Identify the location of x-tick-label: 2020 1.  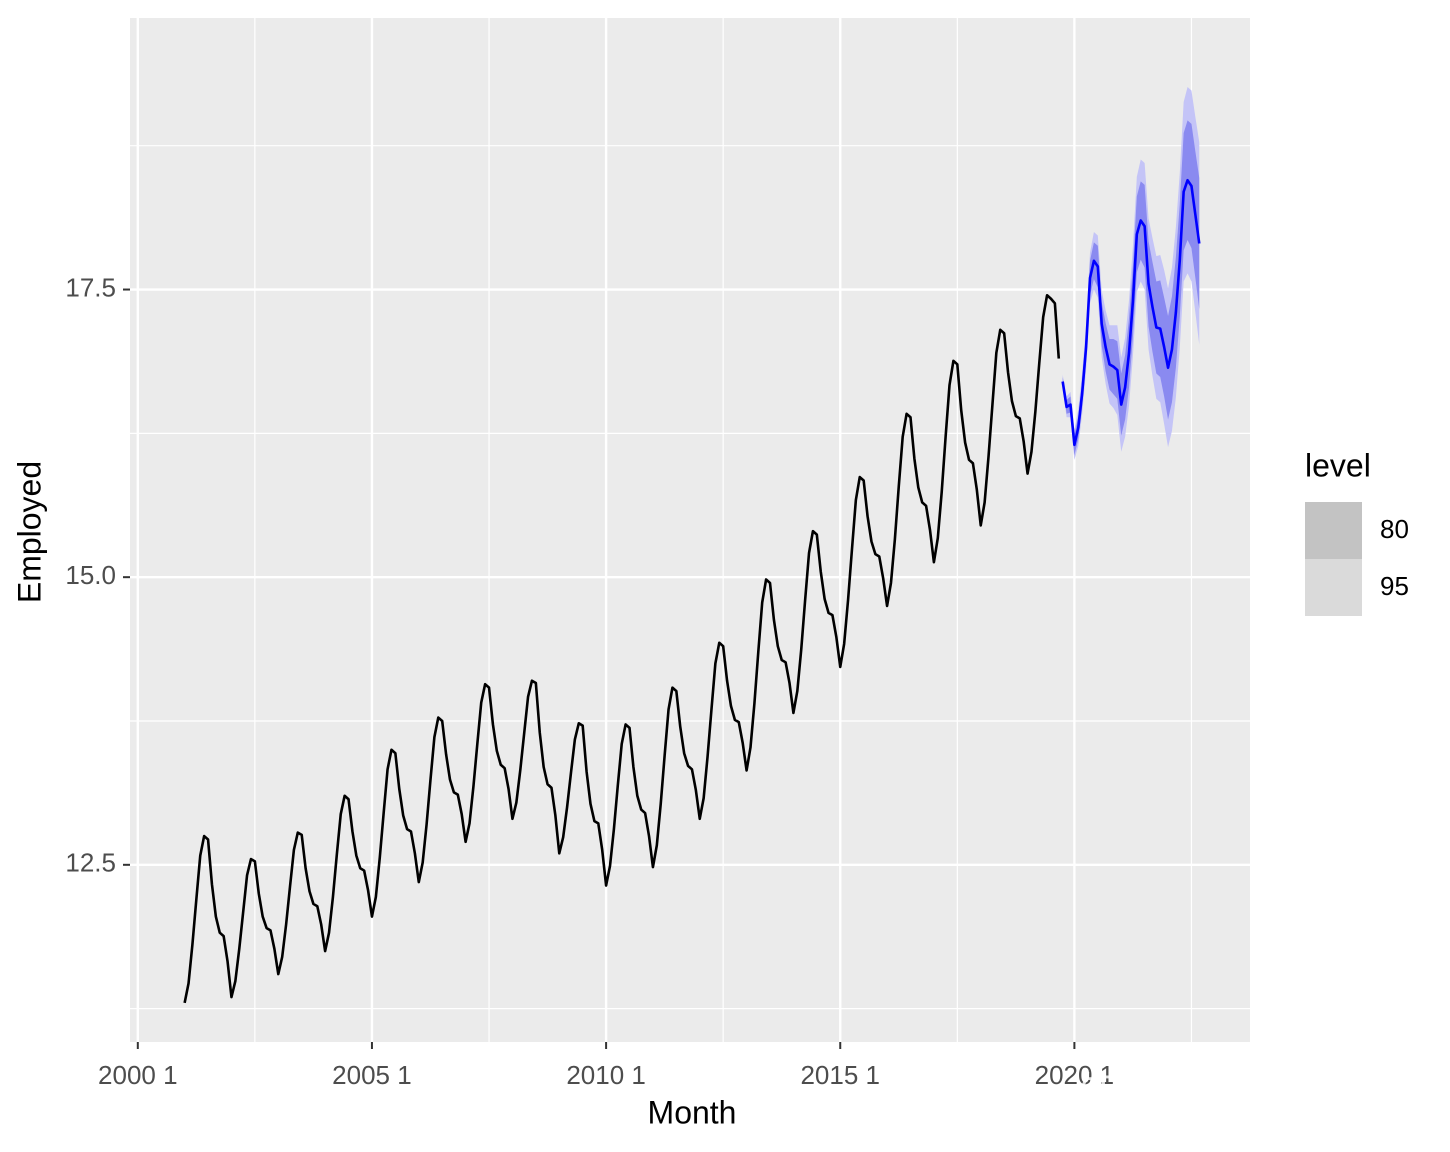
(1075, 1075).